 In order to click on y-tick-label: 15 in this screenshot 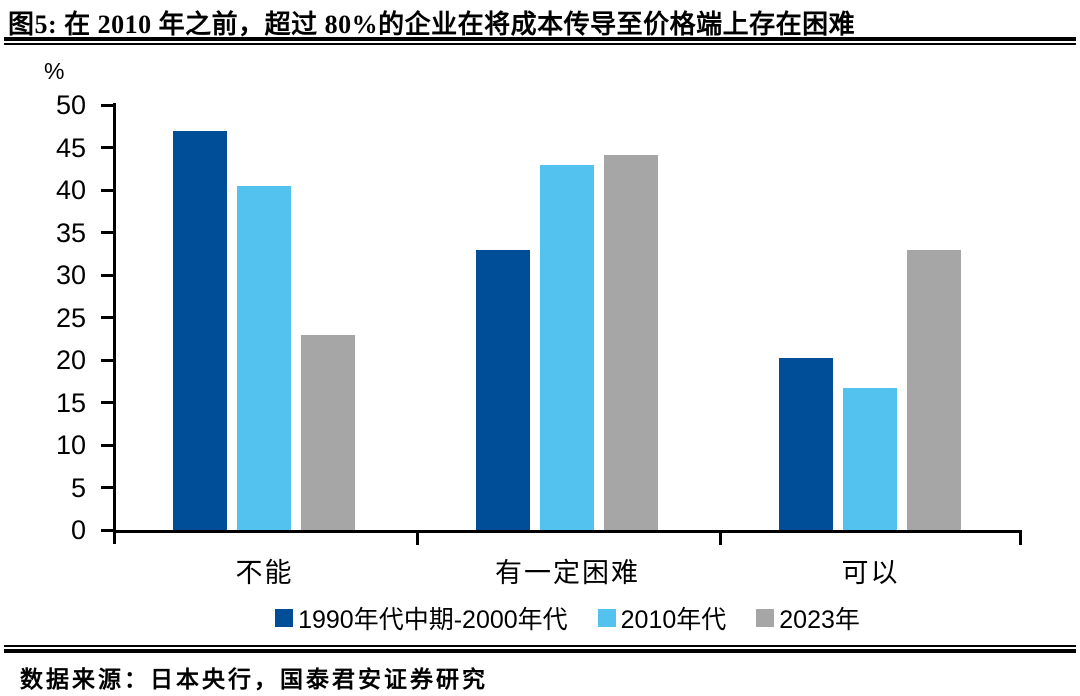, I will do `click(70, 402)`.